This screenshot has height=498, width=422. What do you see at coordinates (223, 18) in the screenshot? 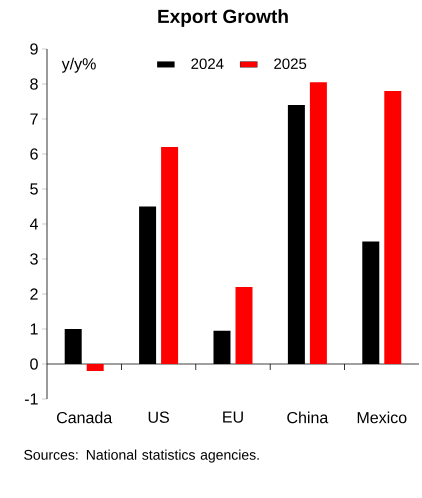
I see `chart-title: Export Growth` at bounding box center [223, 18].